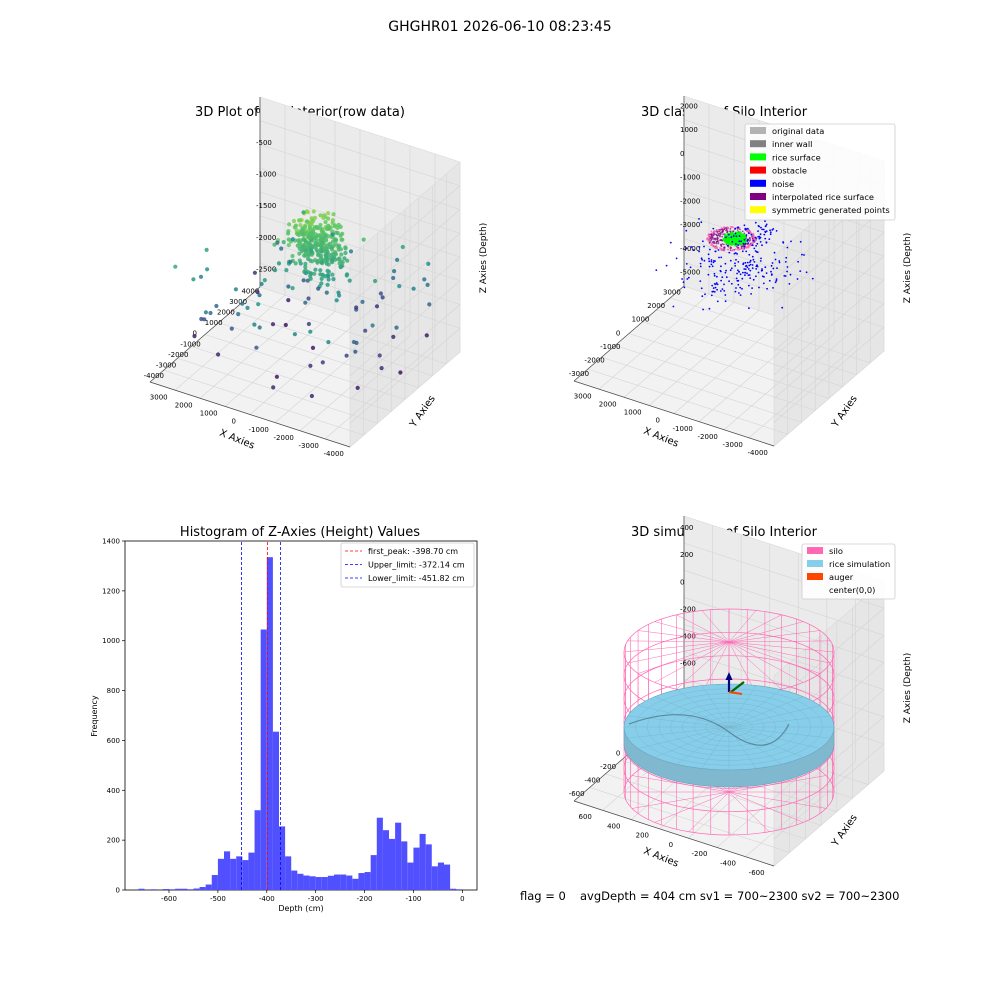  What do you see at coordinates (416, 565) in the screenshot?
I see `legend-label: Upper_limit: -372.14 cm` at bounding box center [416, 565].